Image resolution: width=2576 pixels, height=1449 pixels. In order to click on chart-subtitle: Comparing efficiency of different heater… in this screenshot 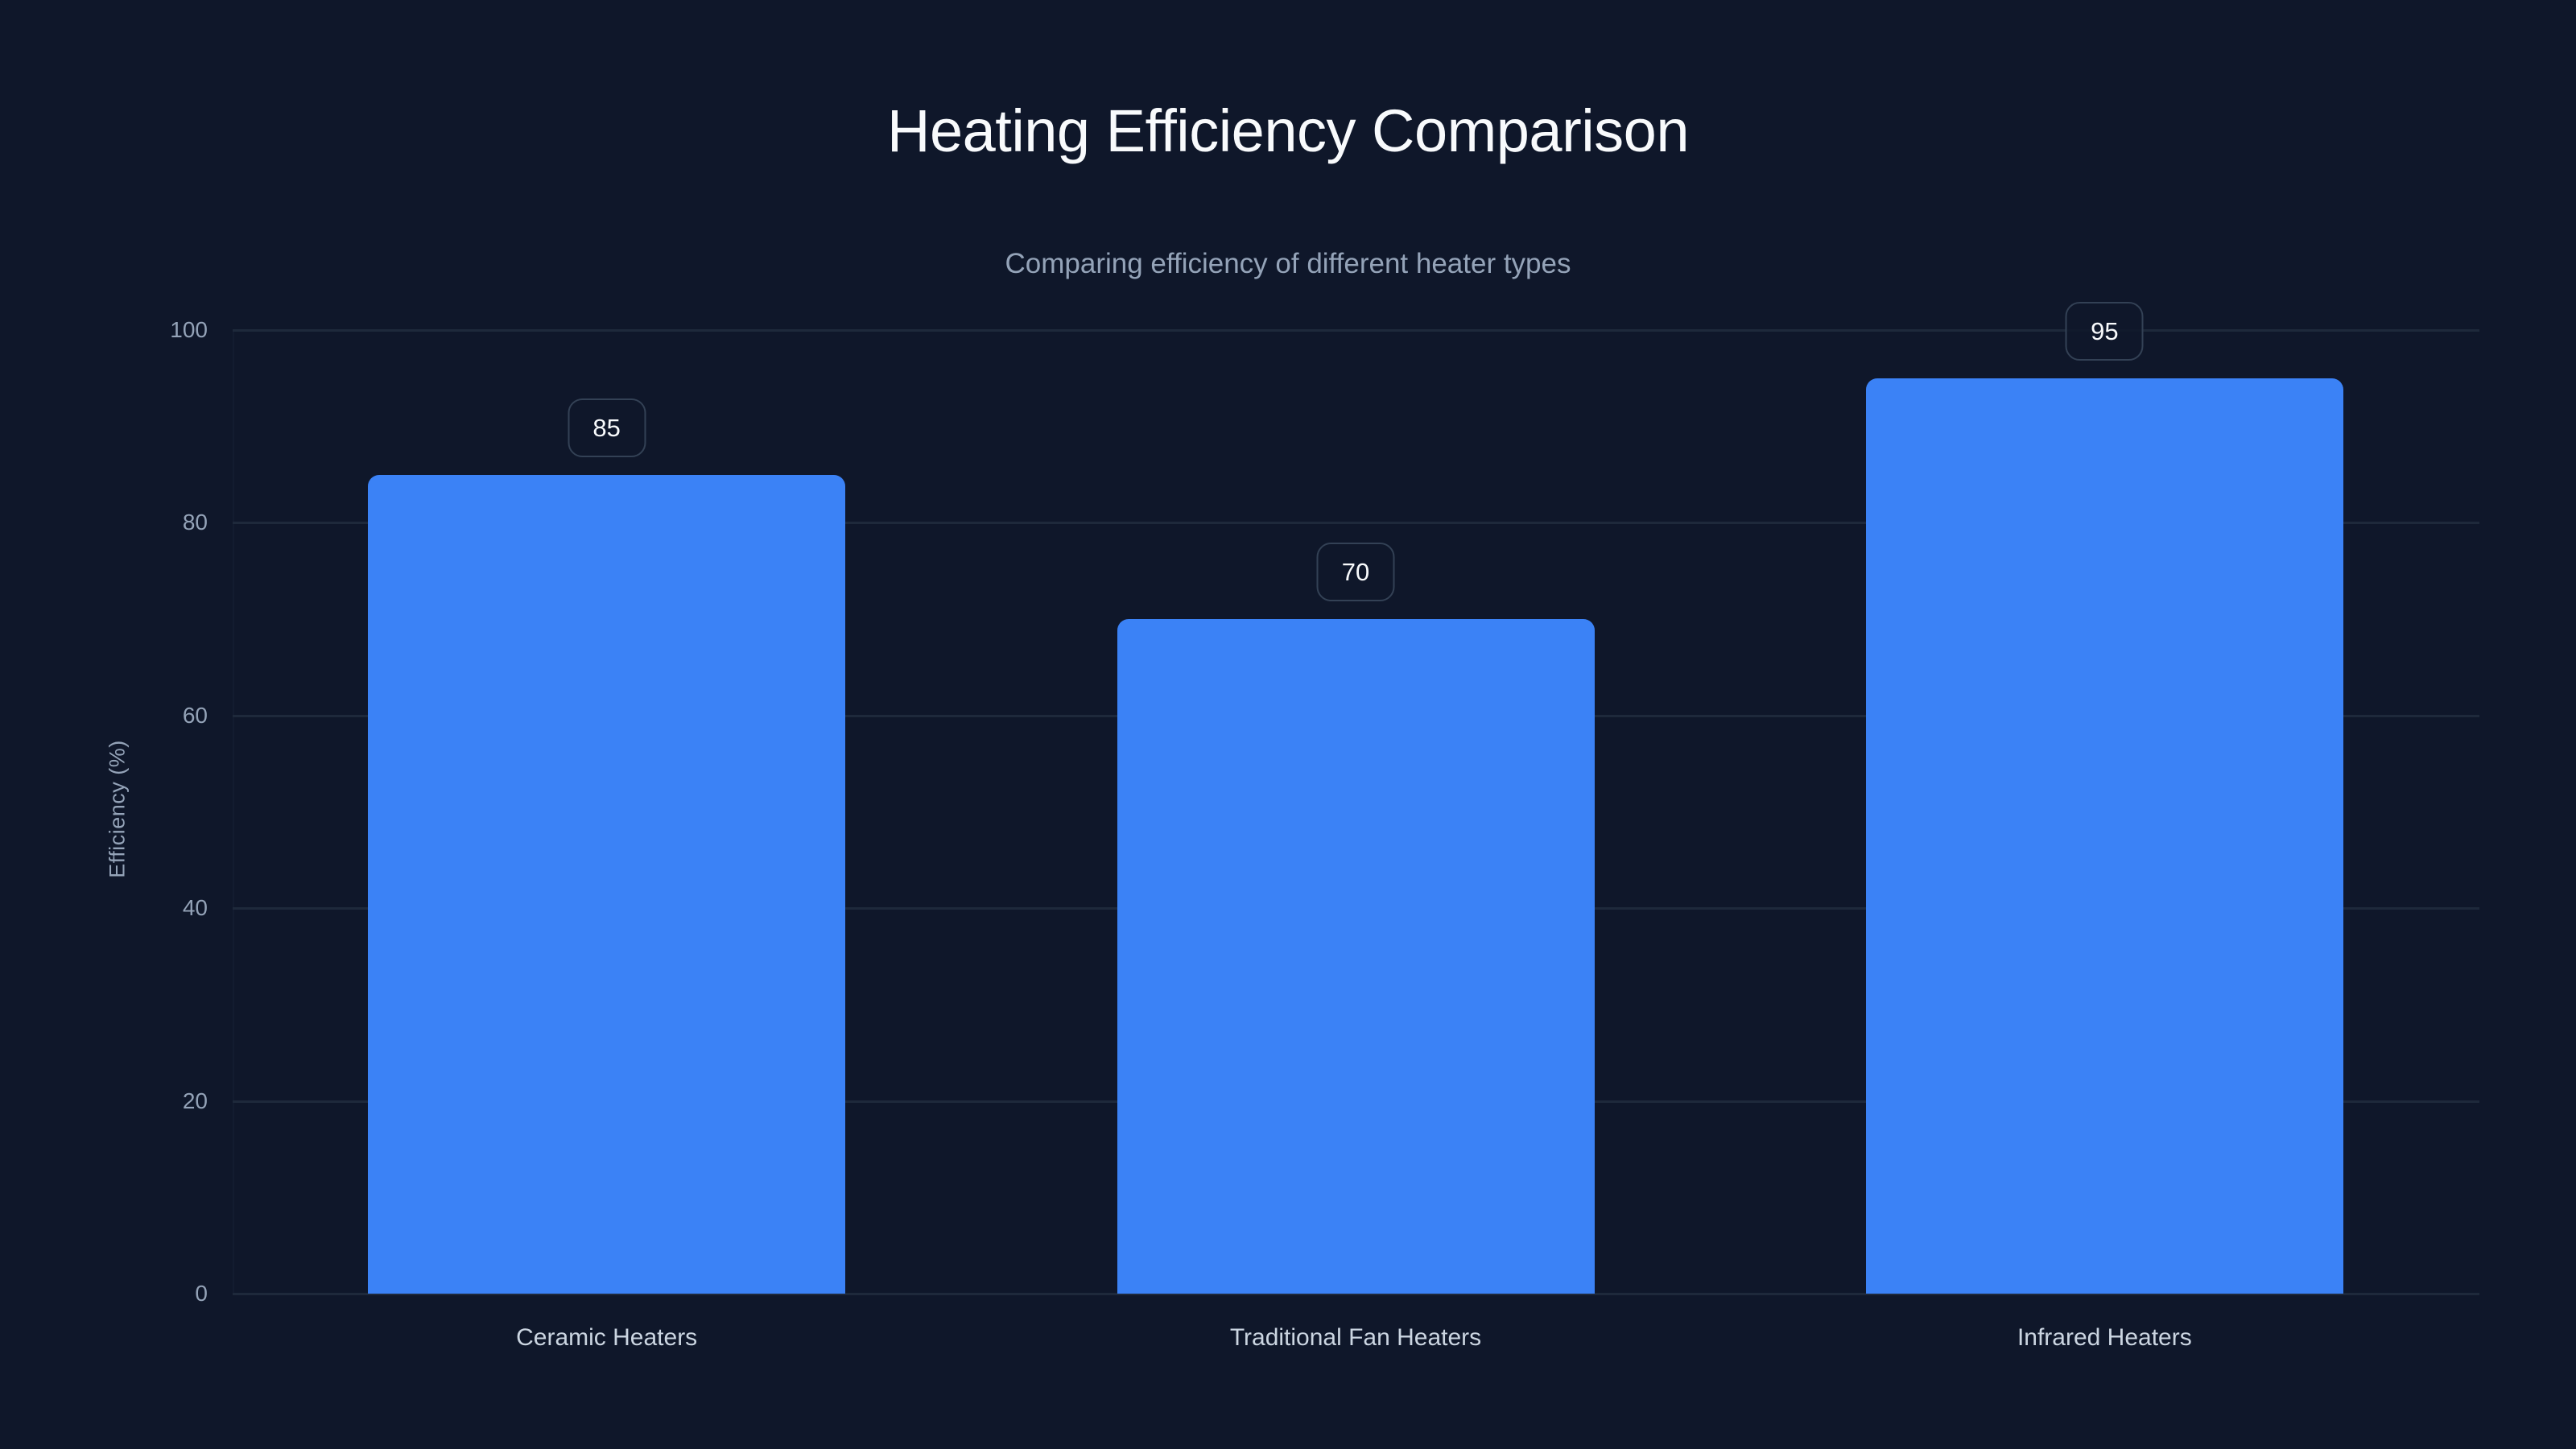, I will do `click(1288, 263)`.